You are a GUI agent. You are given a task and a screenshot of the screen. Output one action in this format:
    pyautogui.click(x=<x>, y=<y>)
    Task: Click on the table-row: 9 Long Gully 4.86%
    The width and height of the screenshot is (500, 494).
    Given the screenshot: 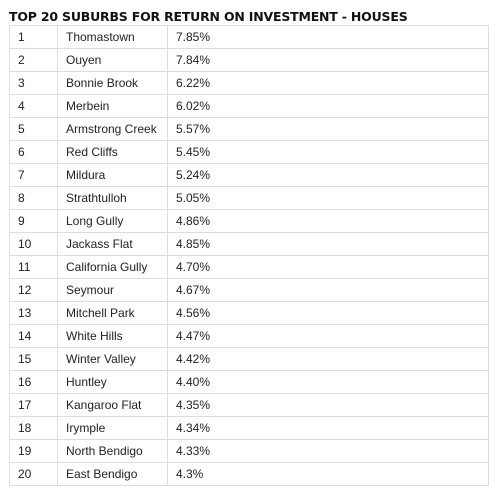 What is the action you would take?
    pyautogui.click(x=249, y=221)
    